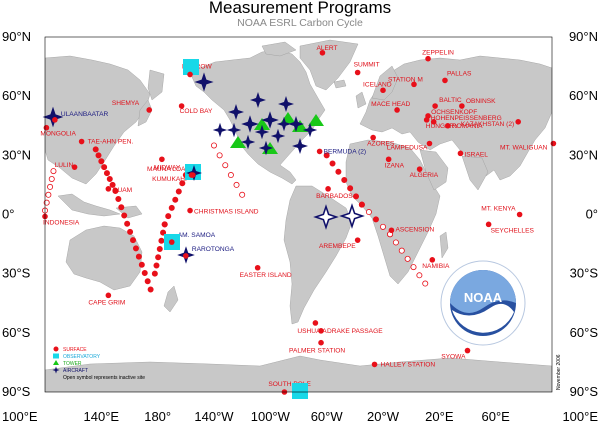  I want to click on legend-surface-symbol, so click(56, 349).